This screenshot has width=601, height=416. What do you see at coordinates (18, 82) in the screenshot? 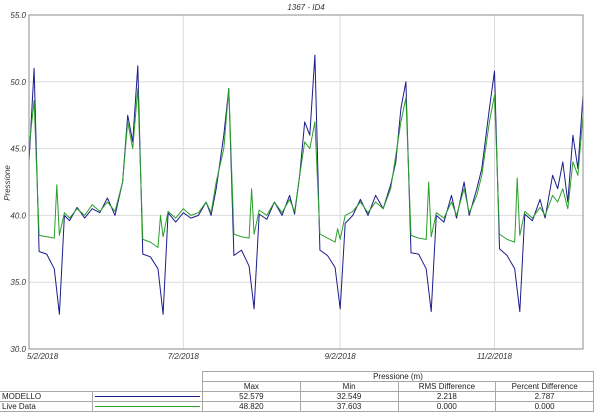
I see `y-tick-label: 50.0` at bounding box center [18, 82].